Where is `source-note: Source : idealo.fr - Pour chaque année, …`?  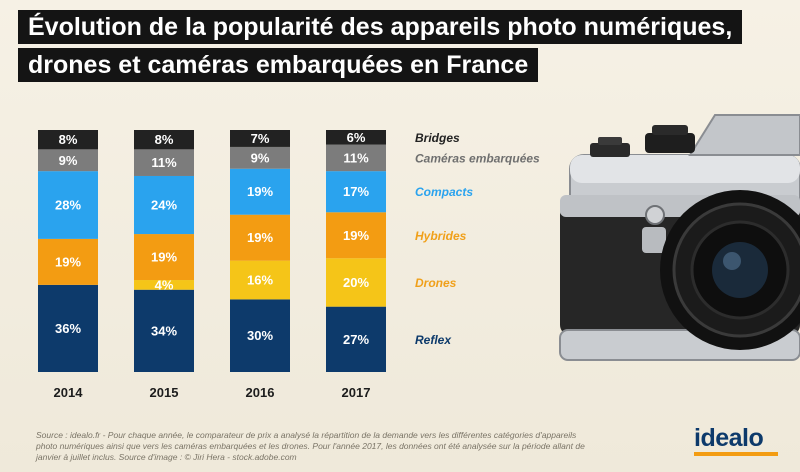
source-note: Source : idealo.fr - Pour chaque année, … is located at coordinates (310, 446).